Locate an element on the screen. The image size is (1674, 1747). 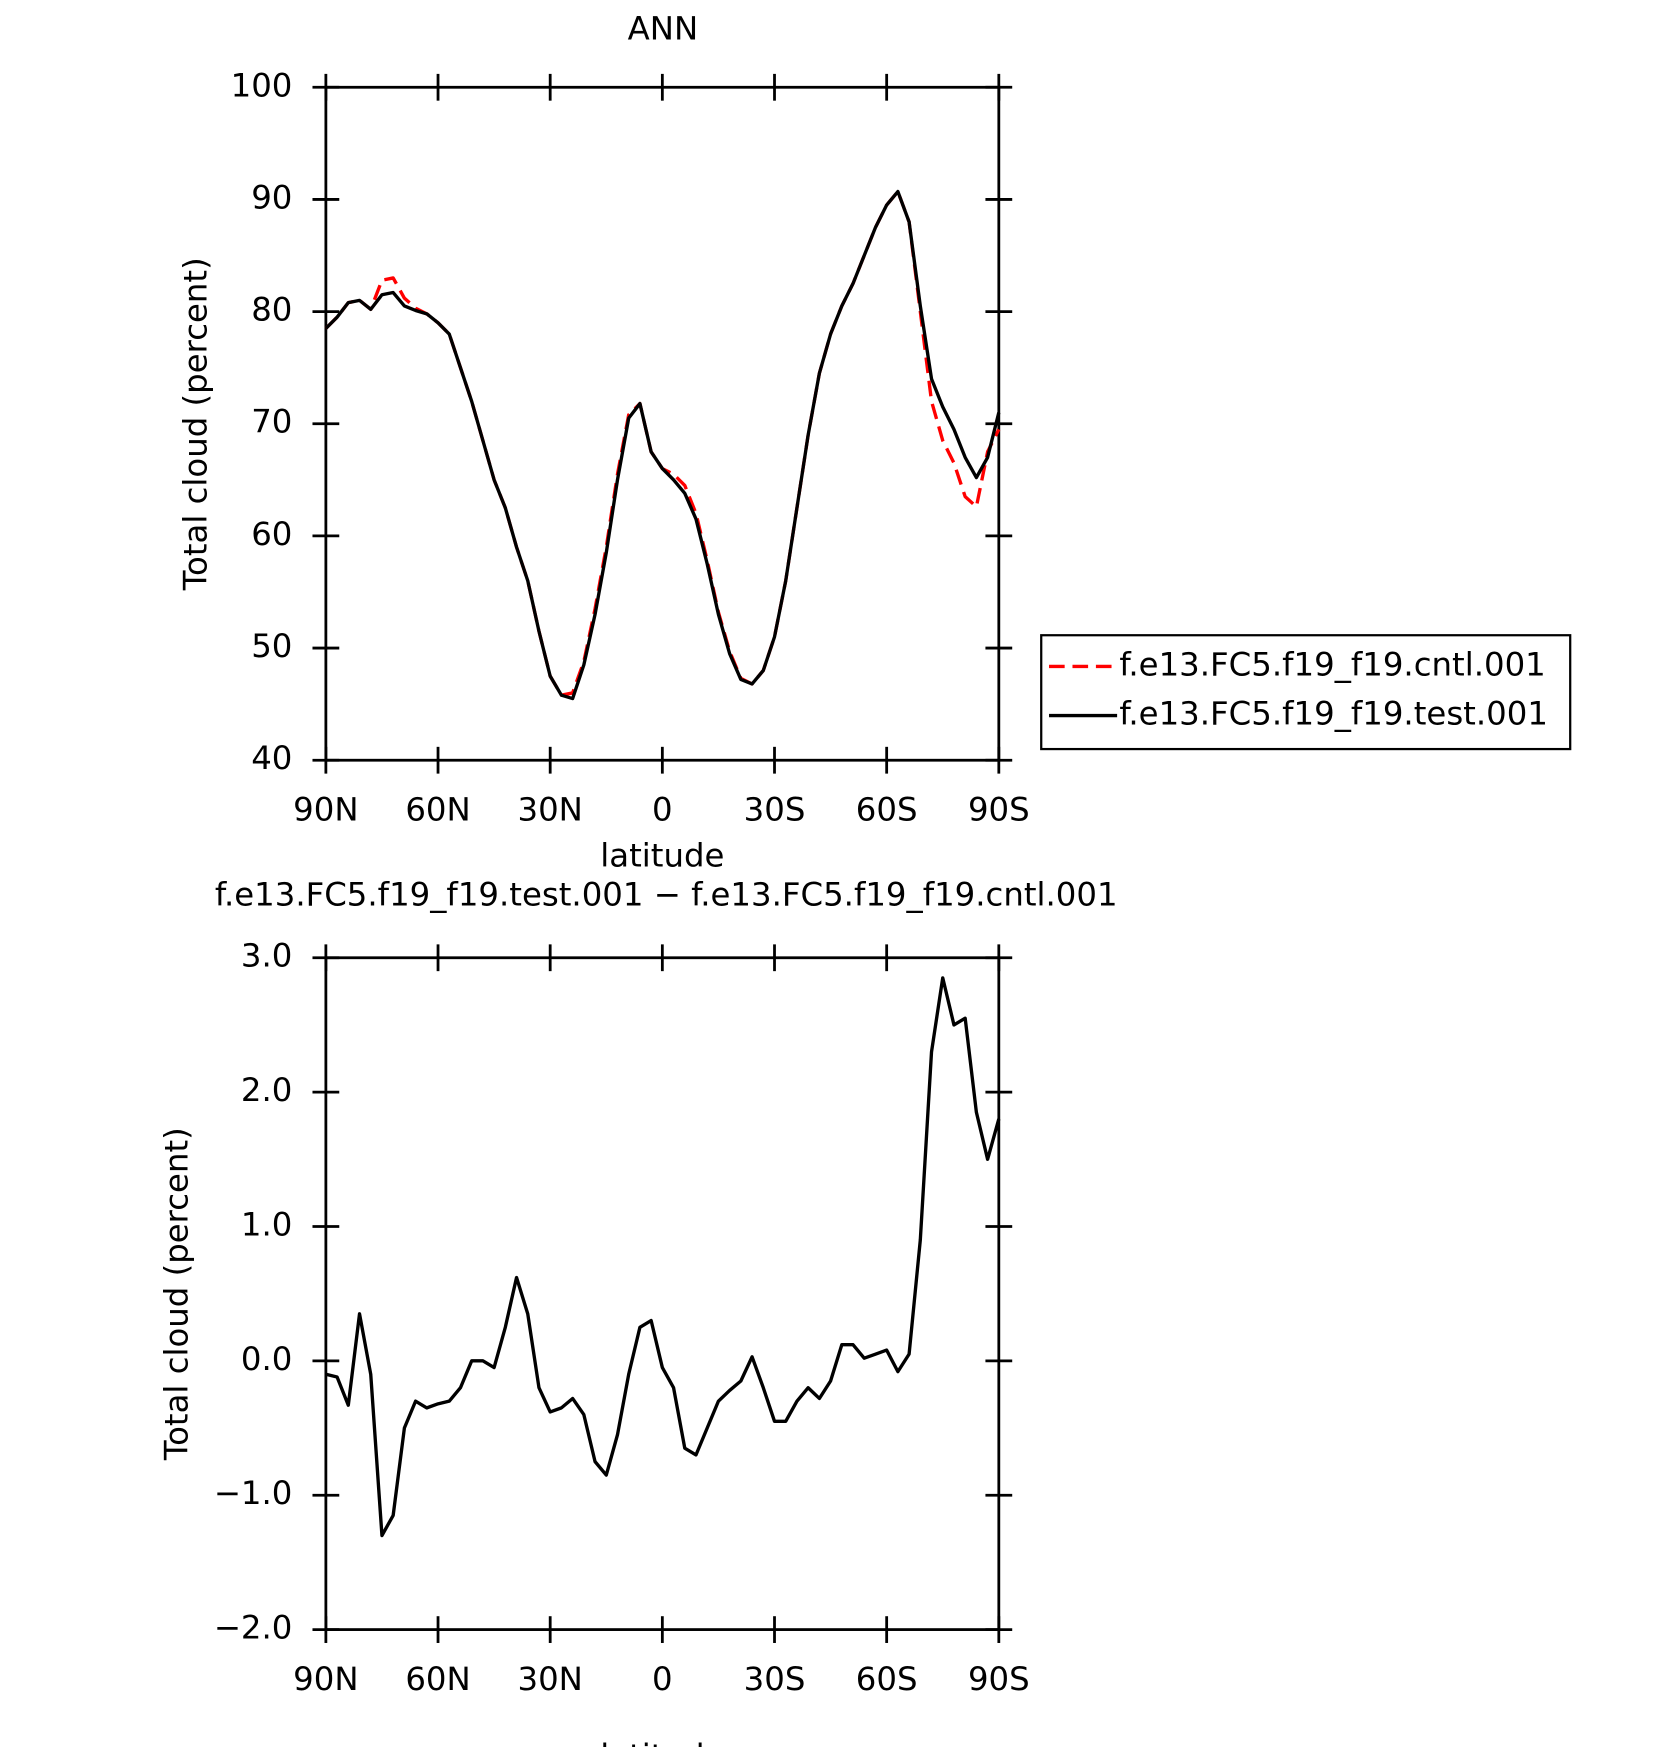
y-tick-label: −1.0 is located at coordinates (253, 1493).